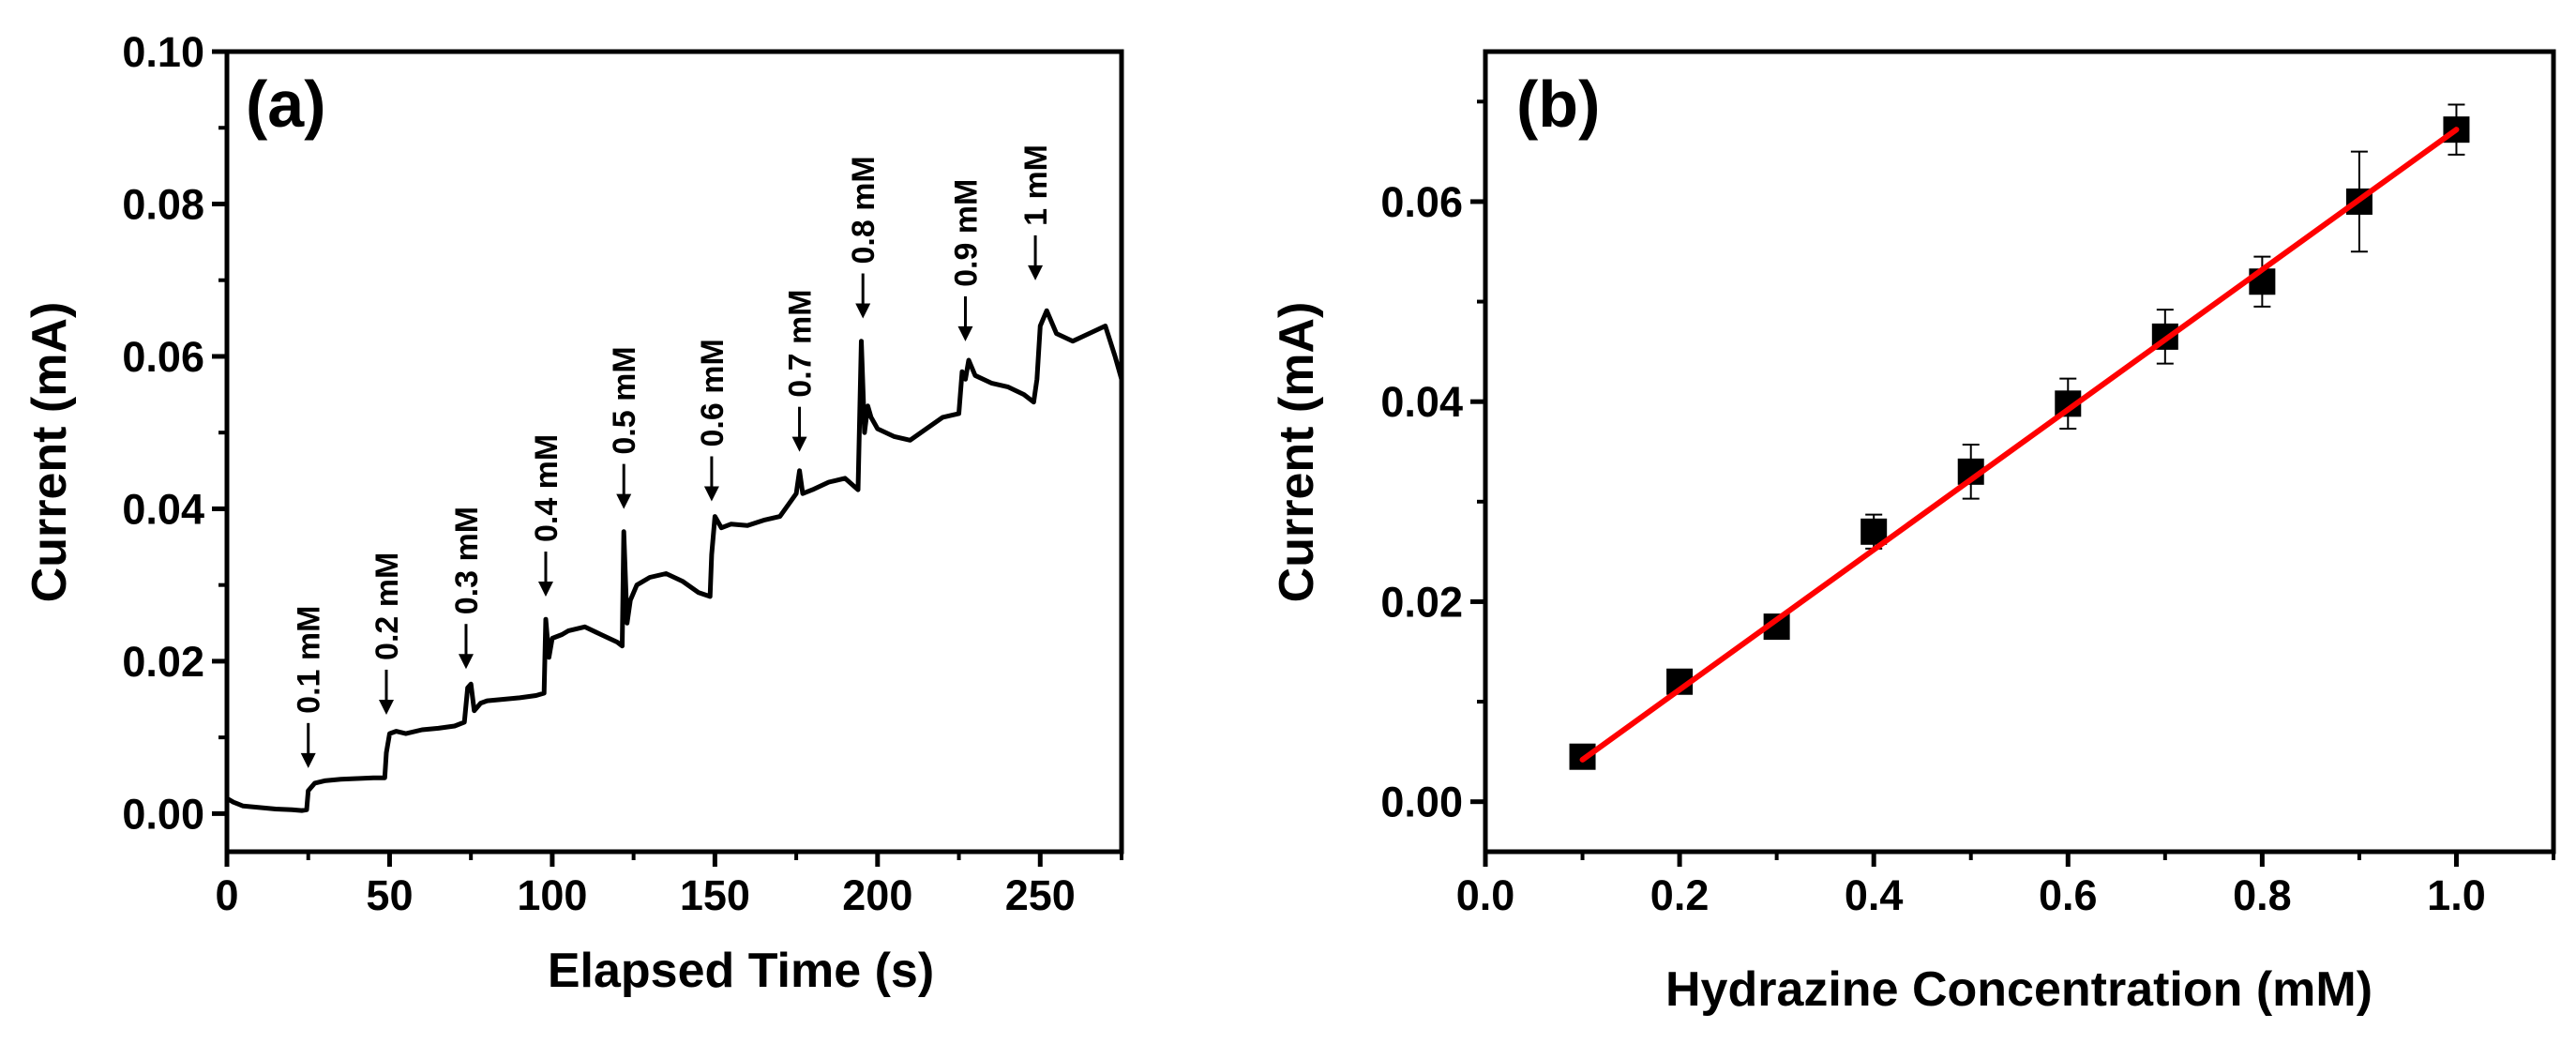 This screenshot has width=2576, height=1044. I want to click on panel-a-annotation-label: 0.4 mM, so click(547, 488).